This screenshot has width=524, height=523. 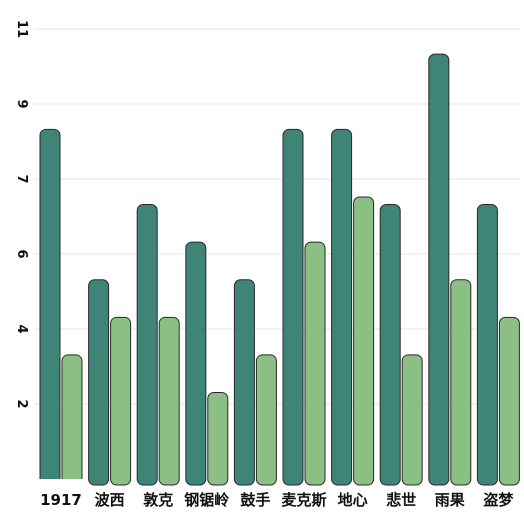 What do you see at coordinates (303, 500) in the screenshot?
I see `x-tick-label: 麦克斯` at bounding box center [303, 500].